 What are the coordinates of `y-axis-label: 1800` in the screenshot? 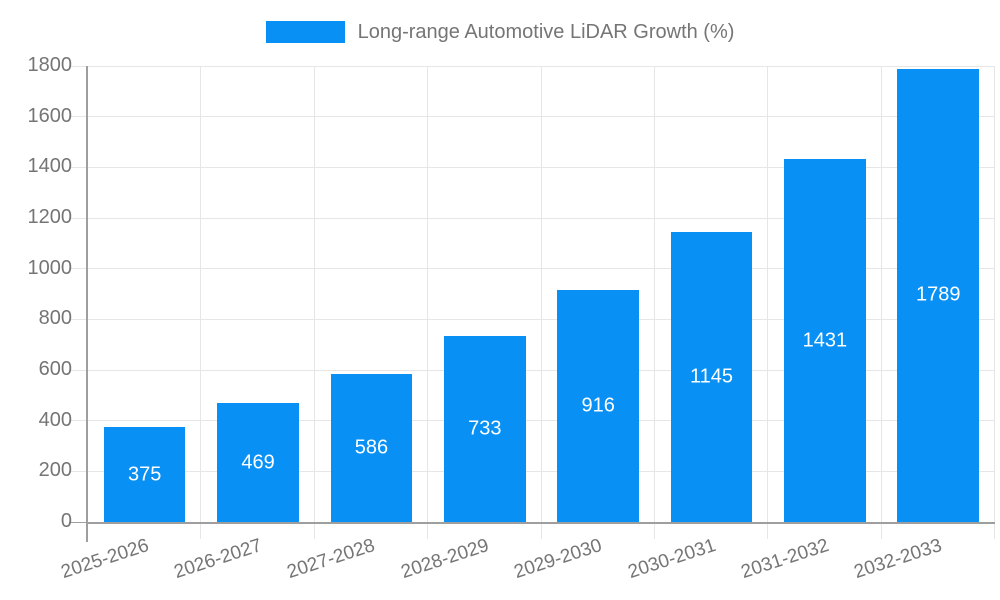 It's located at (50, 65).